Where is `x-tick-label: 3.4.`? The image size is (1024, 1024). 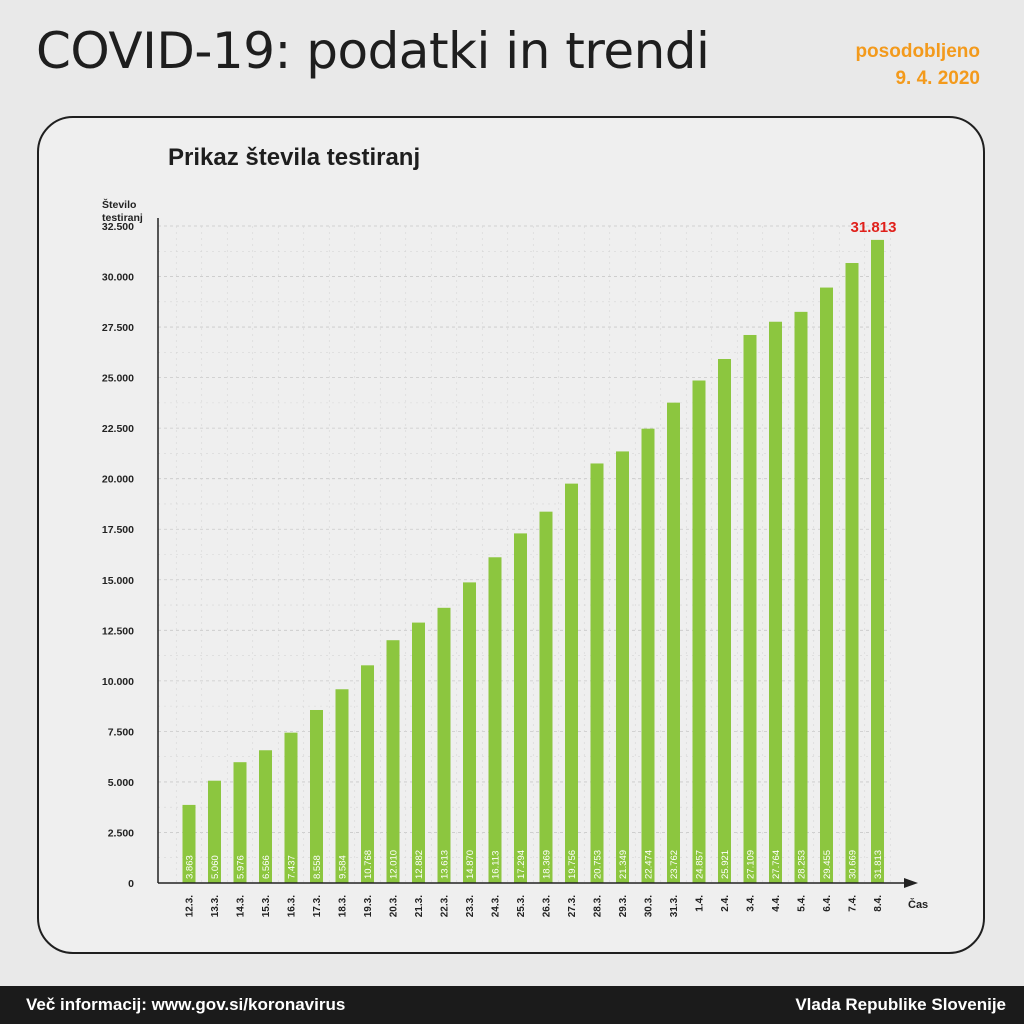
x-tick-label: 3.4. is located at coordinates (751, 903).